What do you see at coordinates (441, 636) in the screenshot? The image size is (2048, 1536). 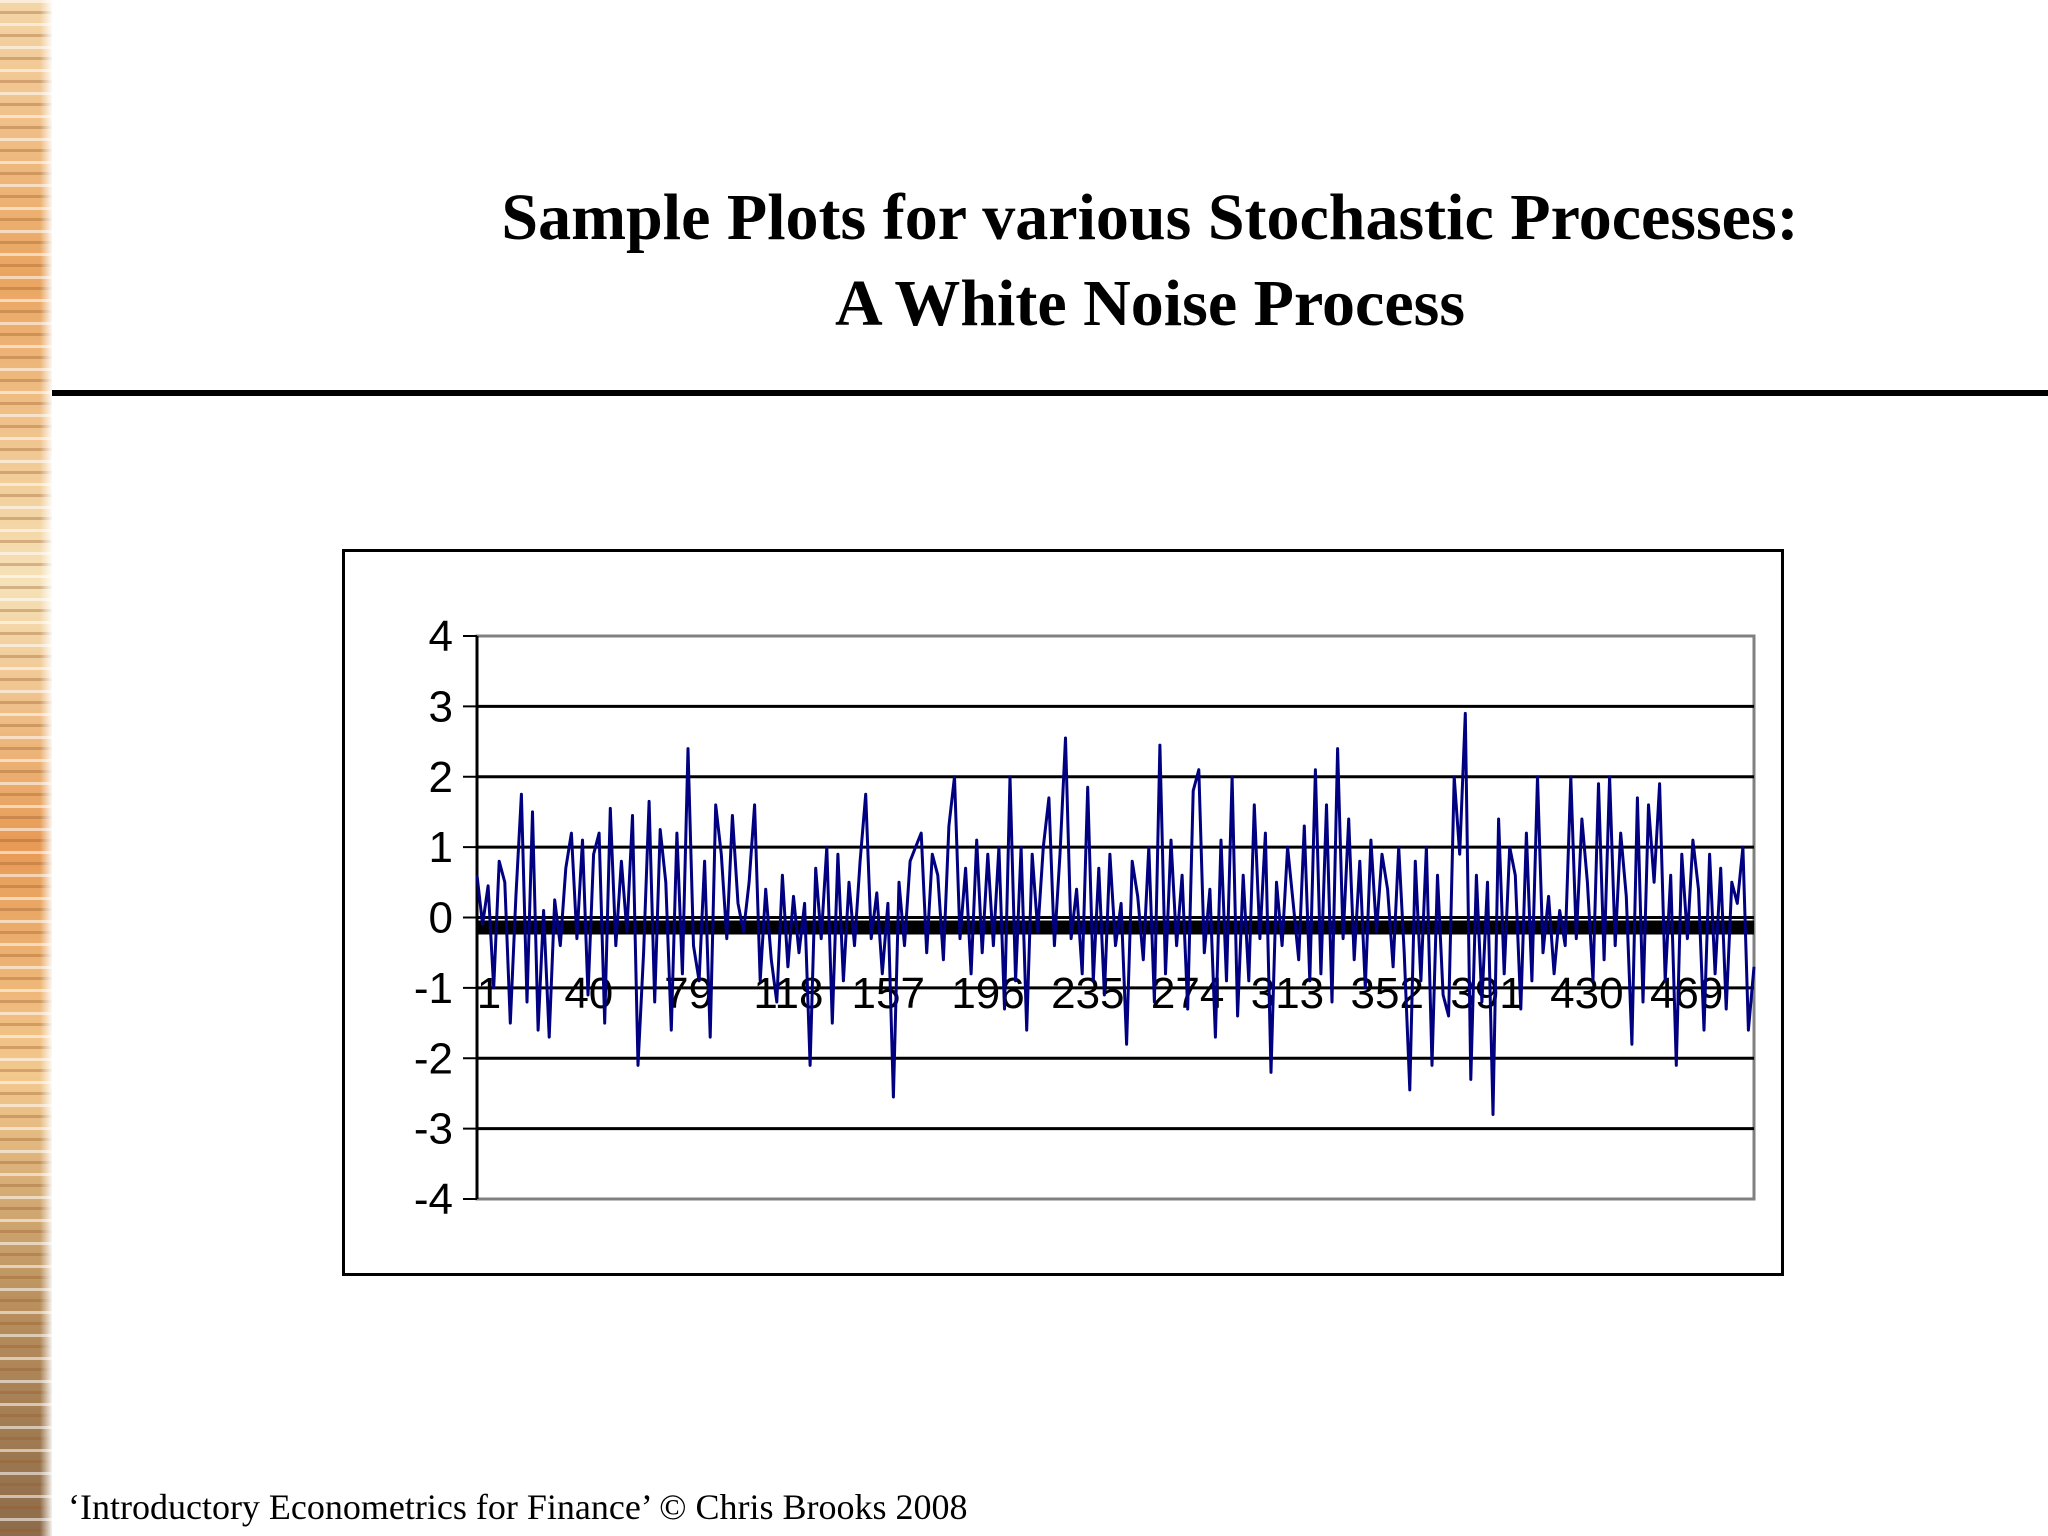 I see `y-tick-label: 4` at bounding box center [441, 636].